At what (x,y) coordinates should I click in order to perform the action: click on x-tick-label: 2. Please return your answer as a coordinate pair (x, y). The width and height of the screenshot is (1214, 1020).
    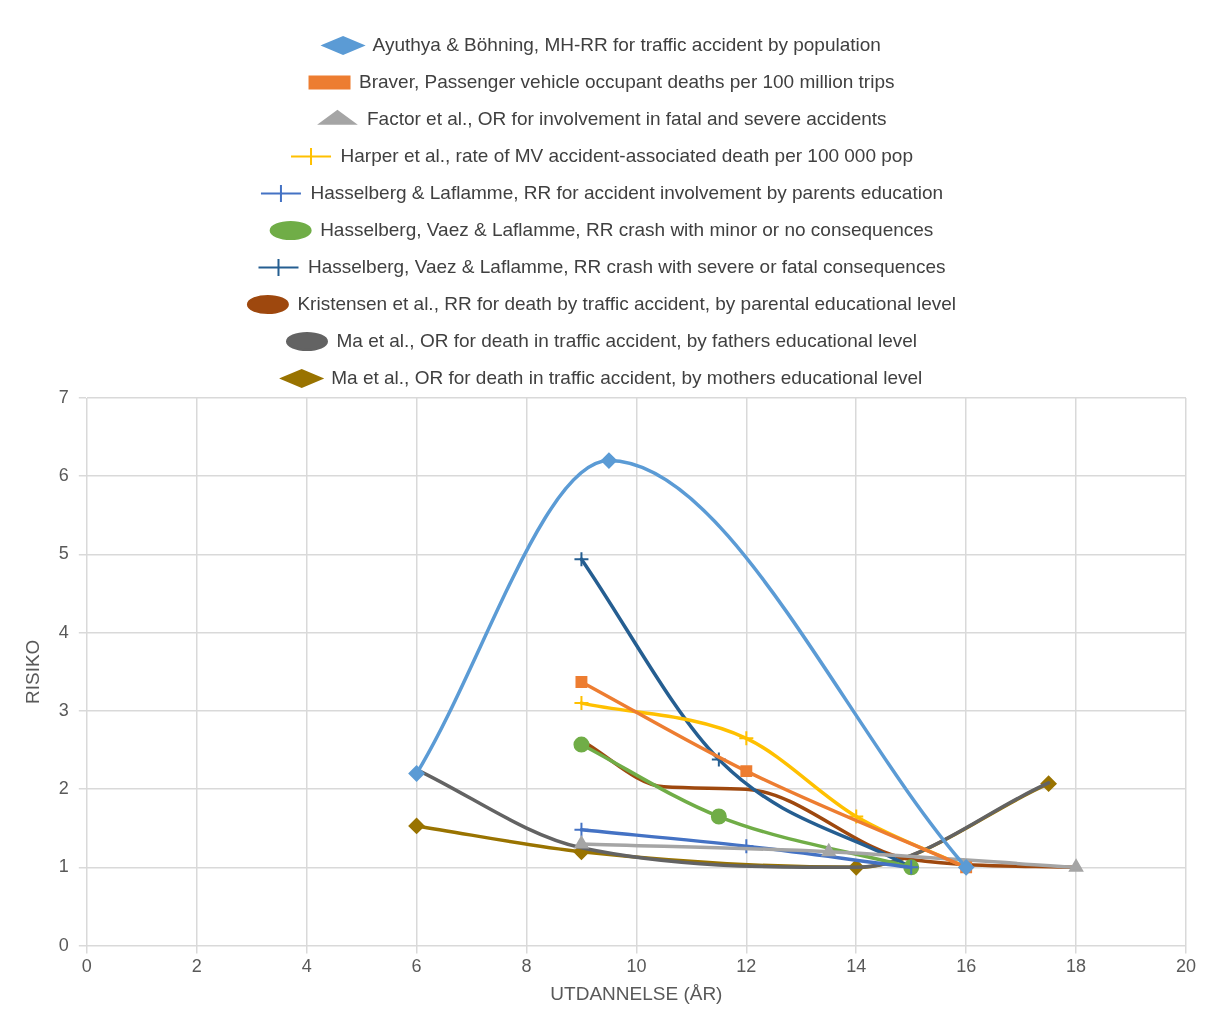
    Looking at the image, I should click on (196, 966).